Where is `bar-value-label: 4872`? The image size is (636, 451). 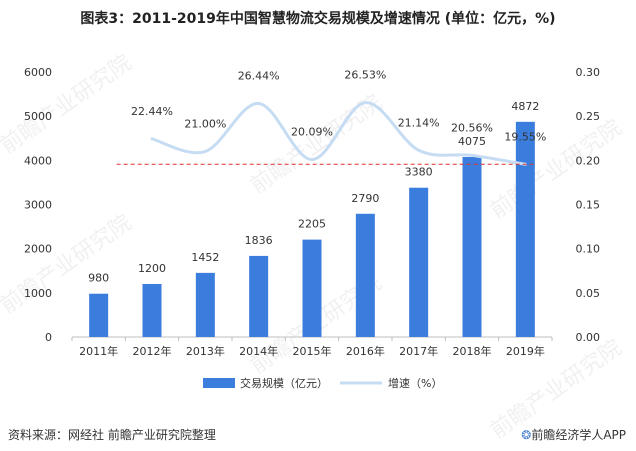
bar-value-label: 4872 is located at coordinates (525, 106).